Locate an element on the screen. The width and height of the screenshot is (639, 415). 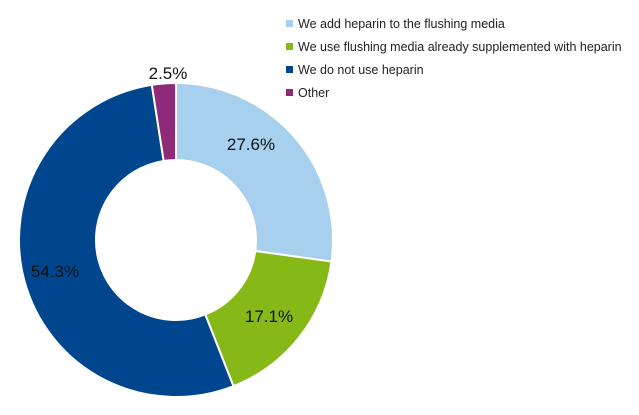
slice-label-1: 27.6% is located at coordinates (251, 144).